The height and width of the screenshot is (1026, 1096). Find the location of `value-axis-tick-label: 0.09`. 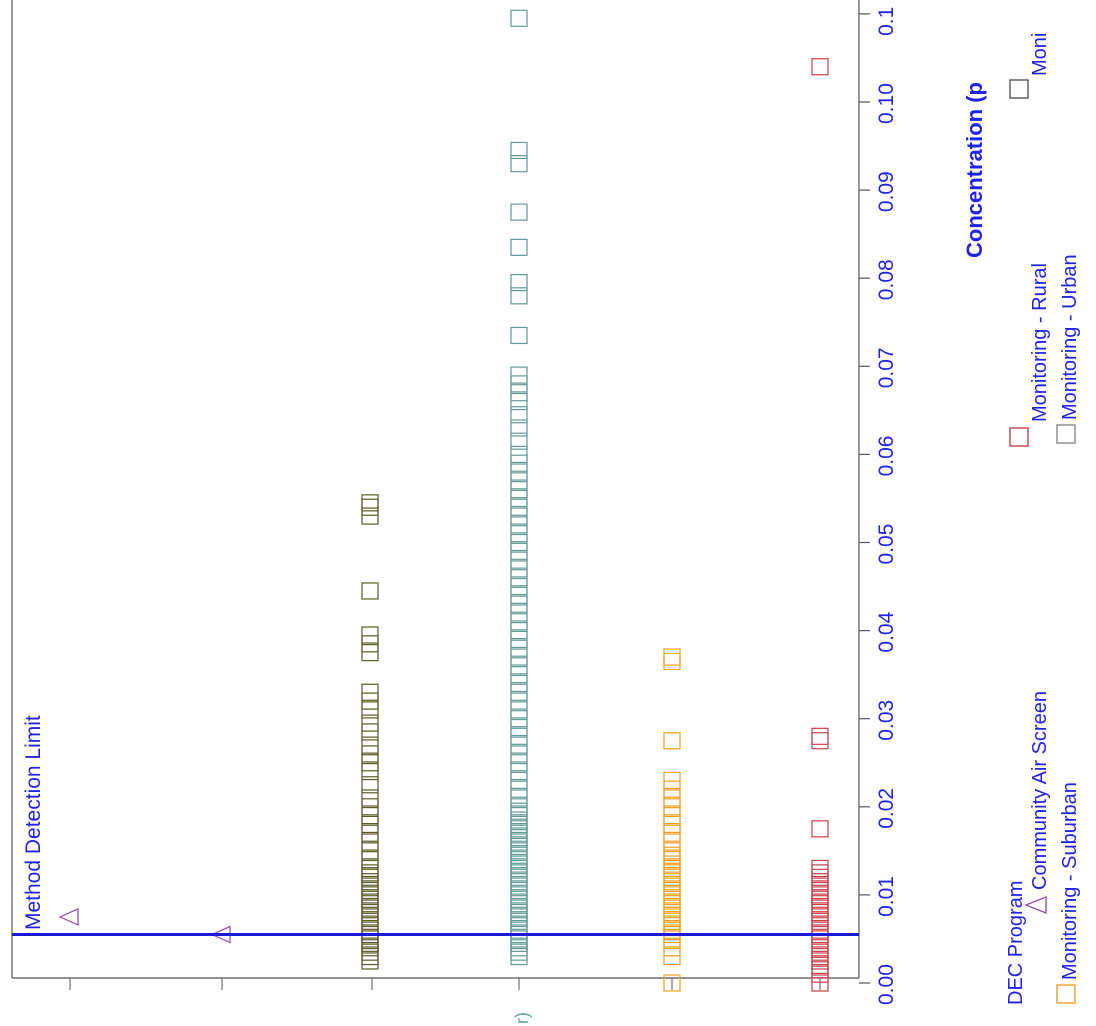

value-axis-tick-label: 0.09 is located at coordinates (886, 191).